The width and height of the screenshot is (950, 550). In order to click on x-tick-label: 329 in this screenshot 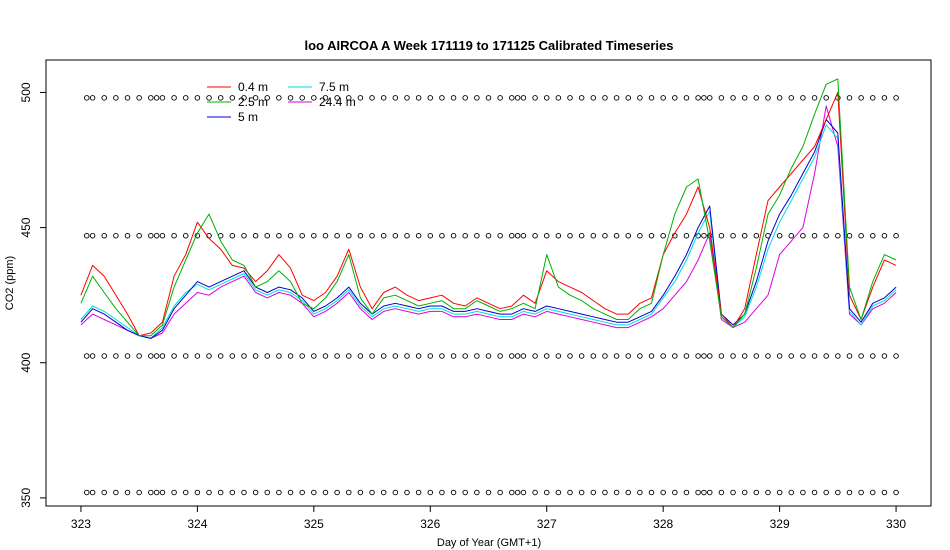, I will do `click(780, 524)`.